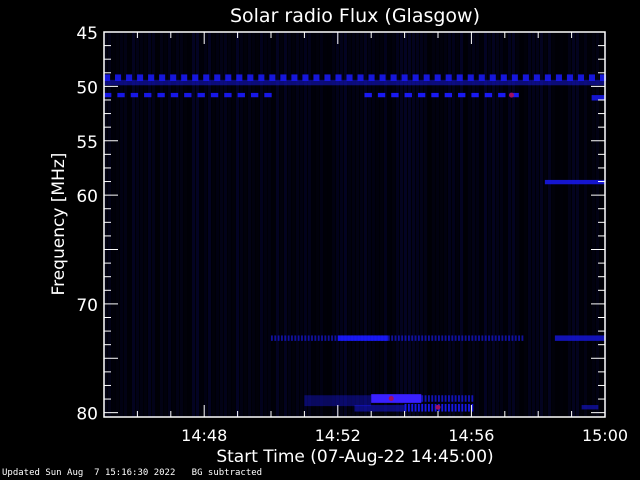 The width and height of the screenshot is (640, 480). What do you see at coordinates (87, 143) in the screenshot?
I see `y-tick-label: 55` at bounding box center [87, 143].